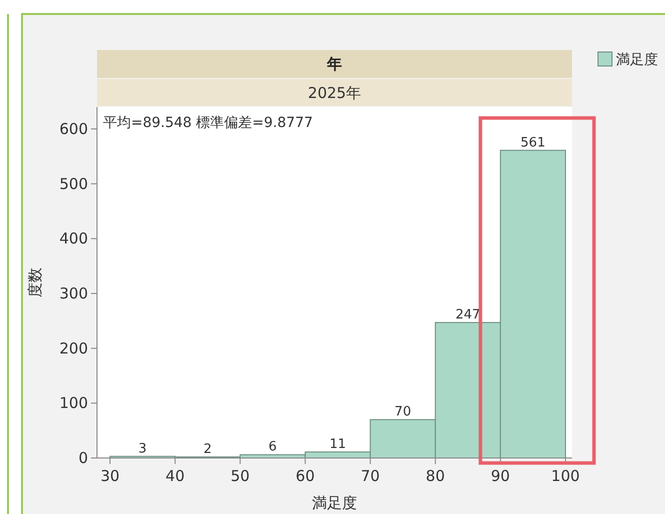  I want to click on data-label: 11, so click(337, 444).